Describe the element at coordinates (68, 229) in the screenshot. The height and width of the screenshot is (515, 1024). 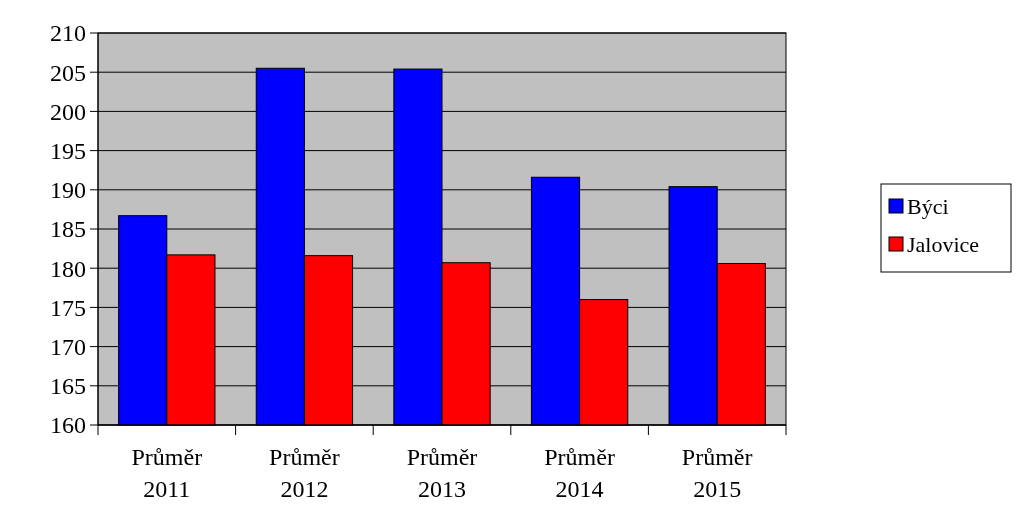
I see `y-tick-label: 185` at that location.